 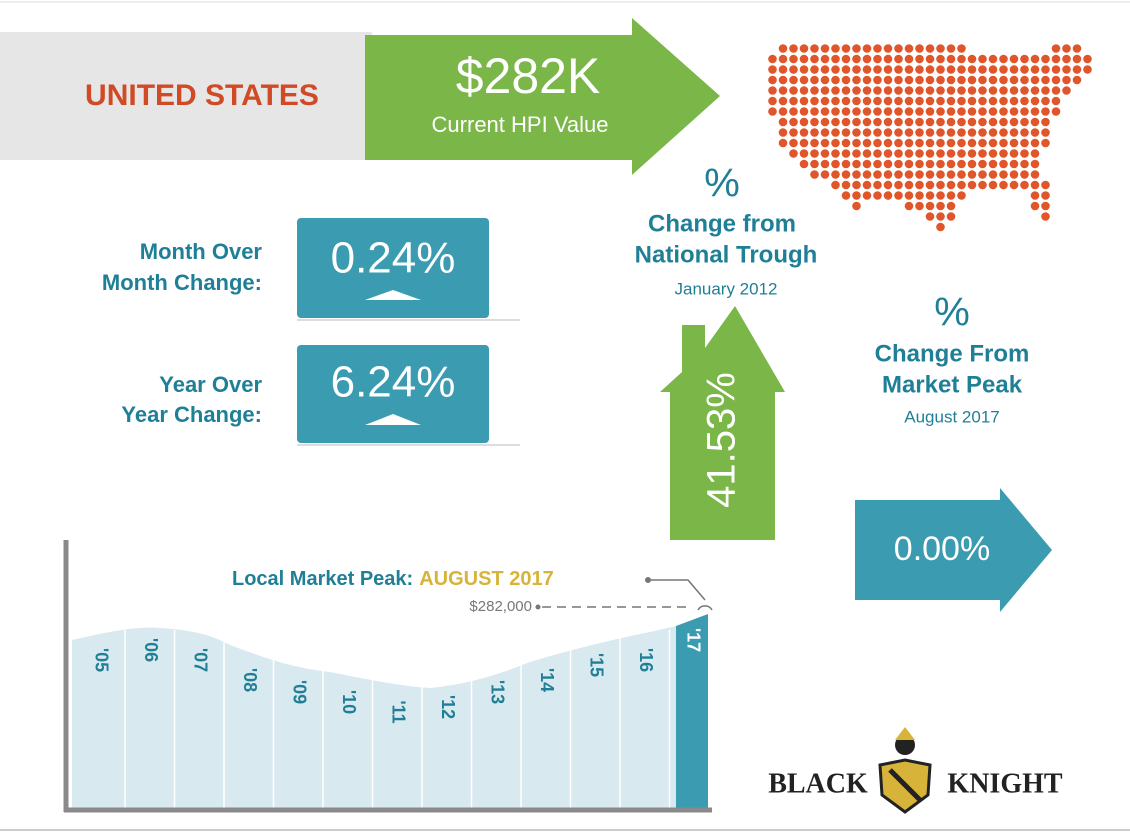 What do you see at coordinates (942, 549) in the screenshot?
I see `peak-value: 0.00%` at bounding box center [942, 549].